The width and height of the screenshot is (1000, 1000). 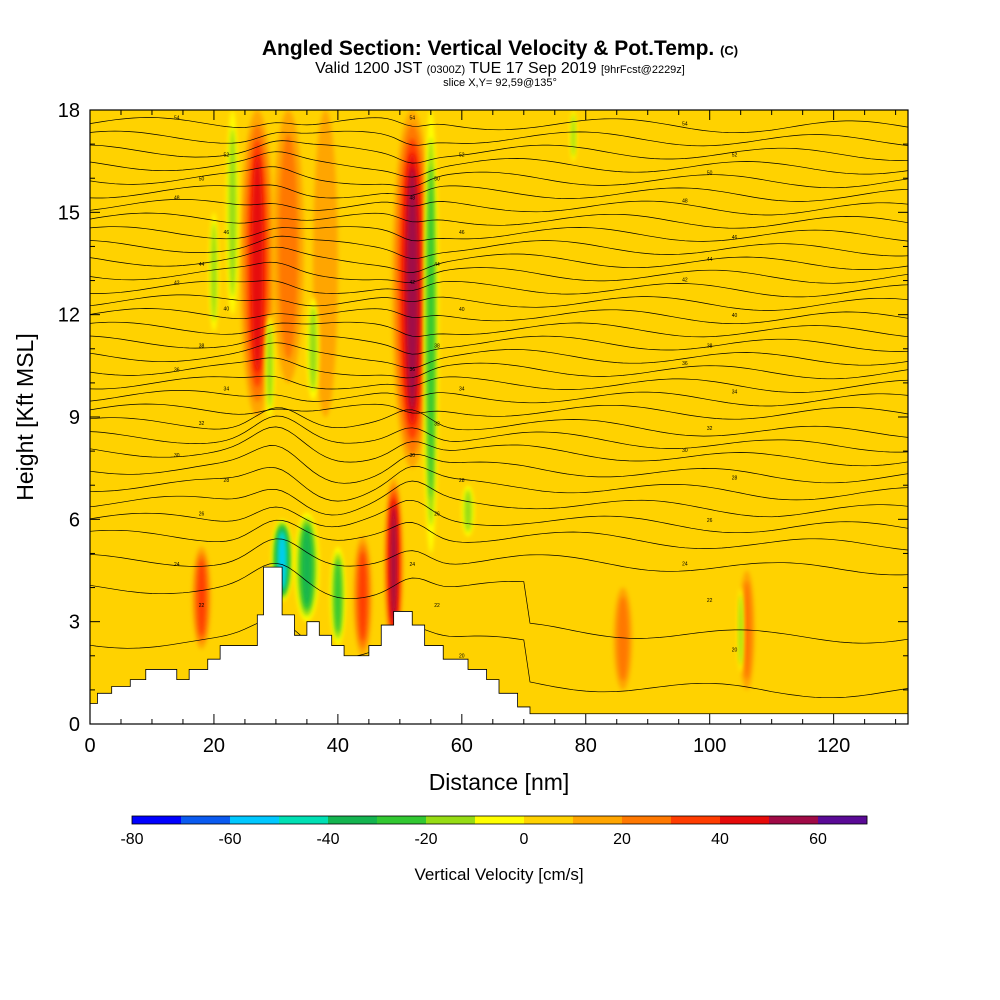 I want to click on theta-contour-12: 42 42 42, so click(x=499, y=288).